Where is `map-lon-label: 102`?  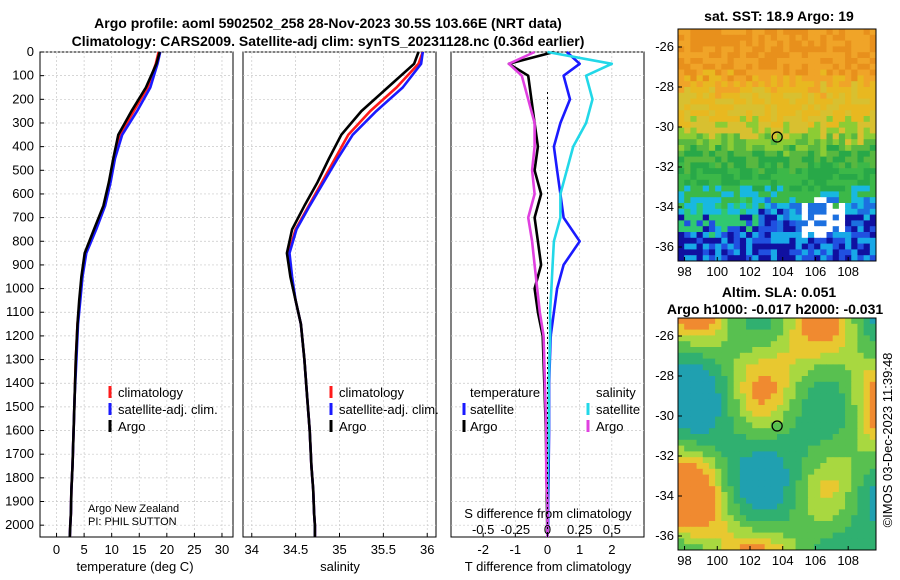 map-lon-label: 102 is located at coordinates (750, 271).